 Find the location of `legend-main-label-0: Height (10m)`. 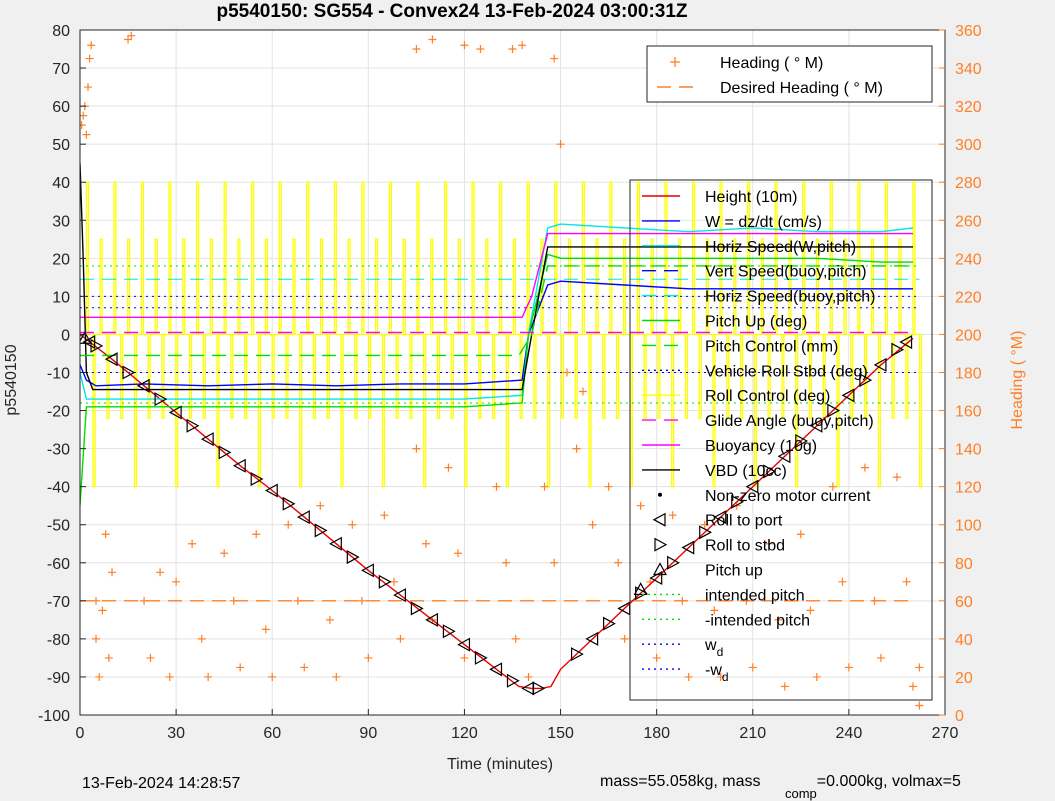

legend-main-label-0: Height (10m) is located at coordinates (751, 197).